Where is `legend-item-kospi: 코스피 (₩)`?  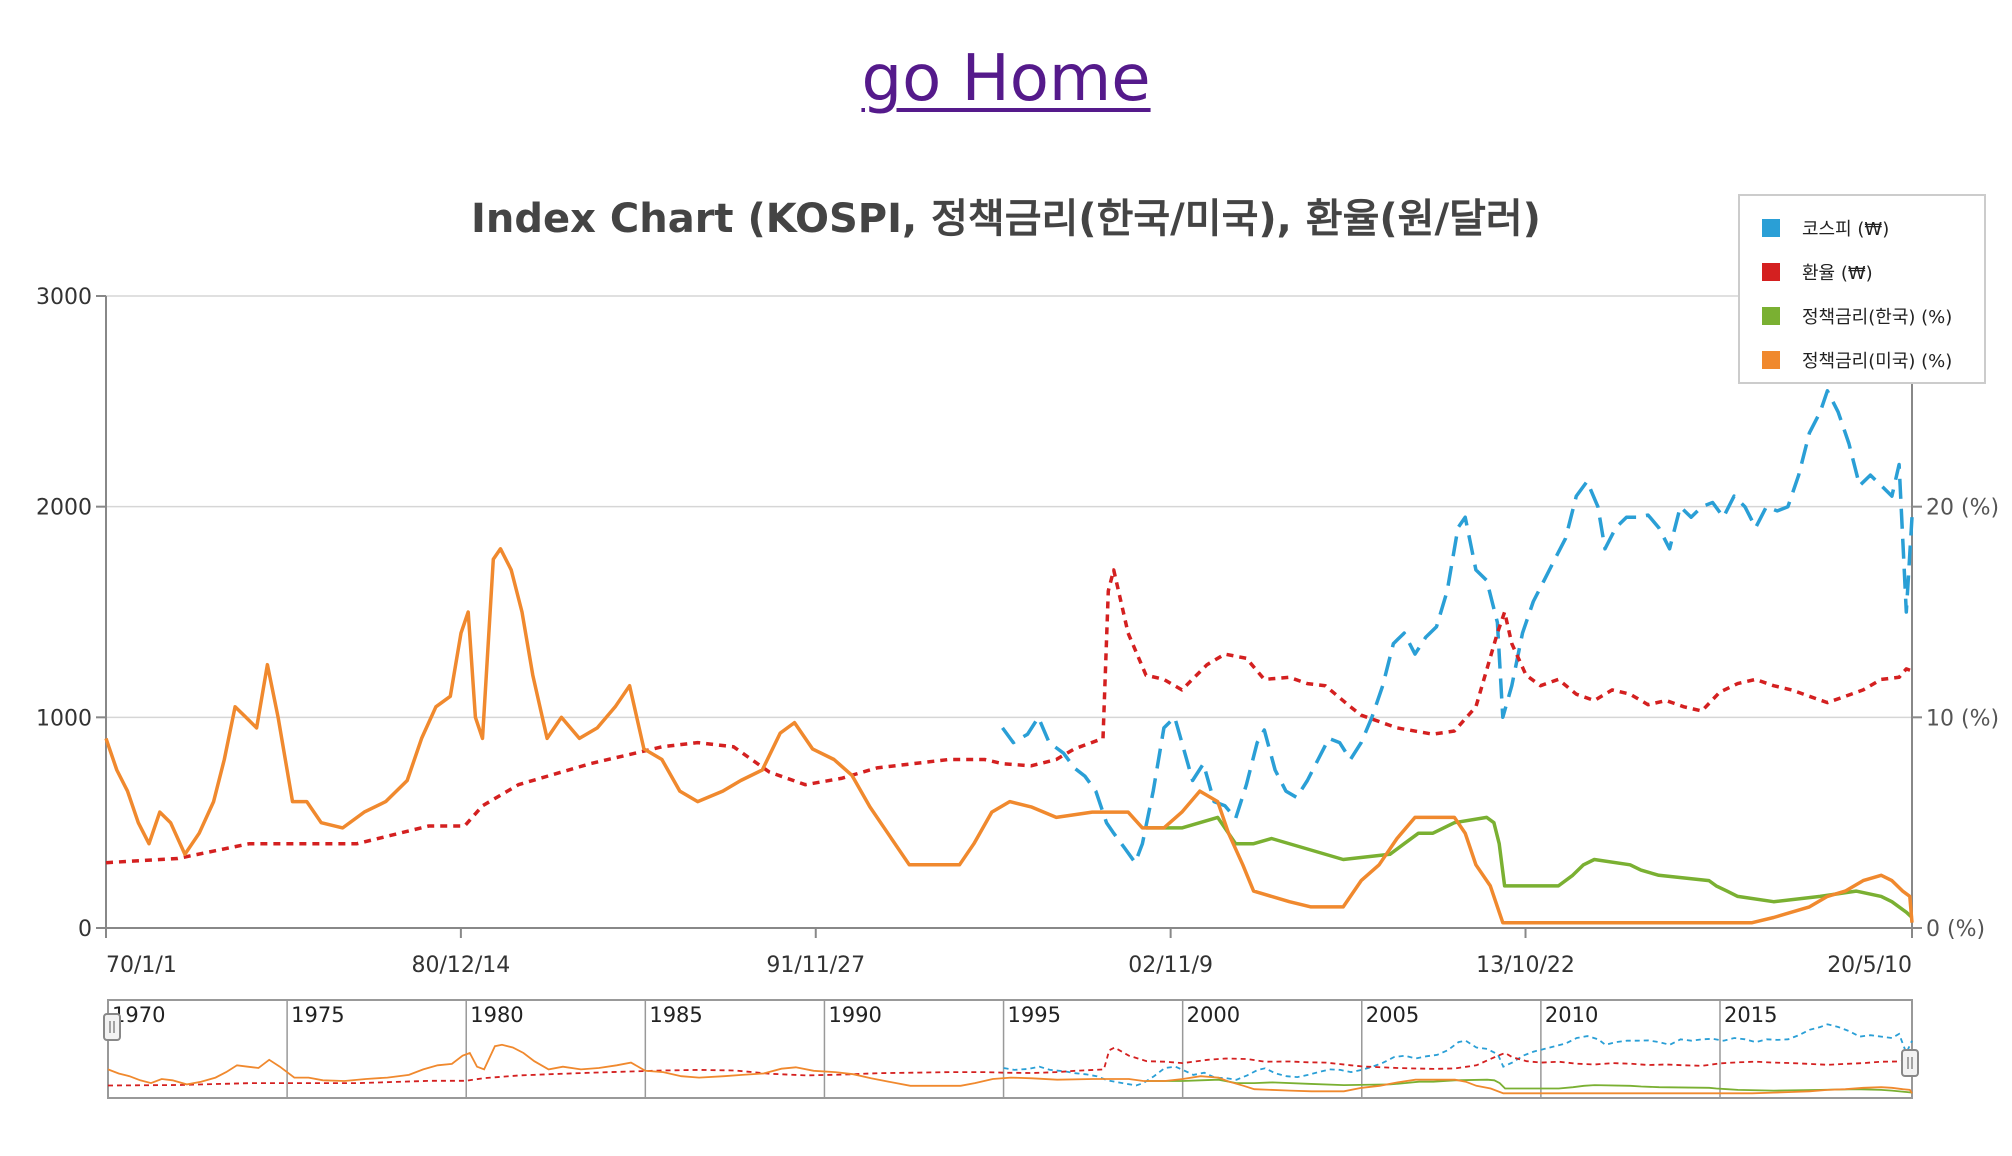
legend-item-kospi: 코스피 (₩) is located at coordinates (1825, 228).